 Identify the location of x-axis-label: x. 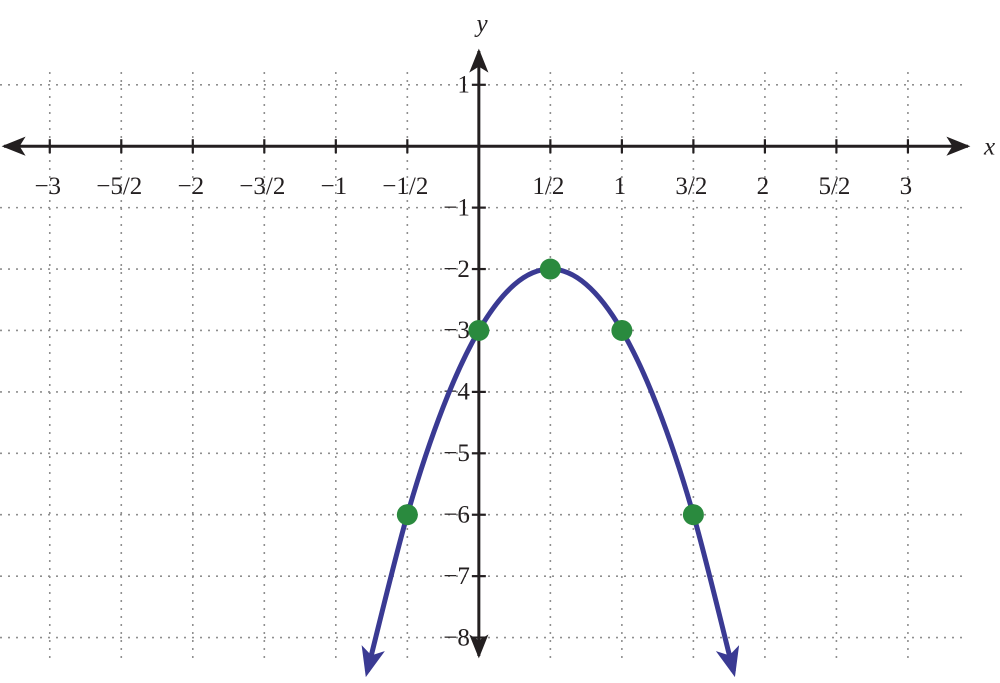
(989, 147).